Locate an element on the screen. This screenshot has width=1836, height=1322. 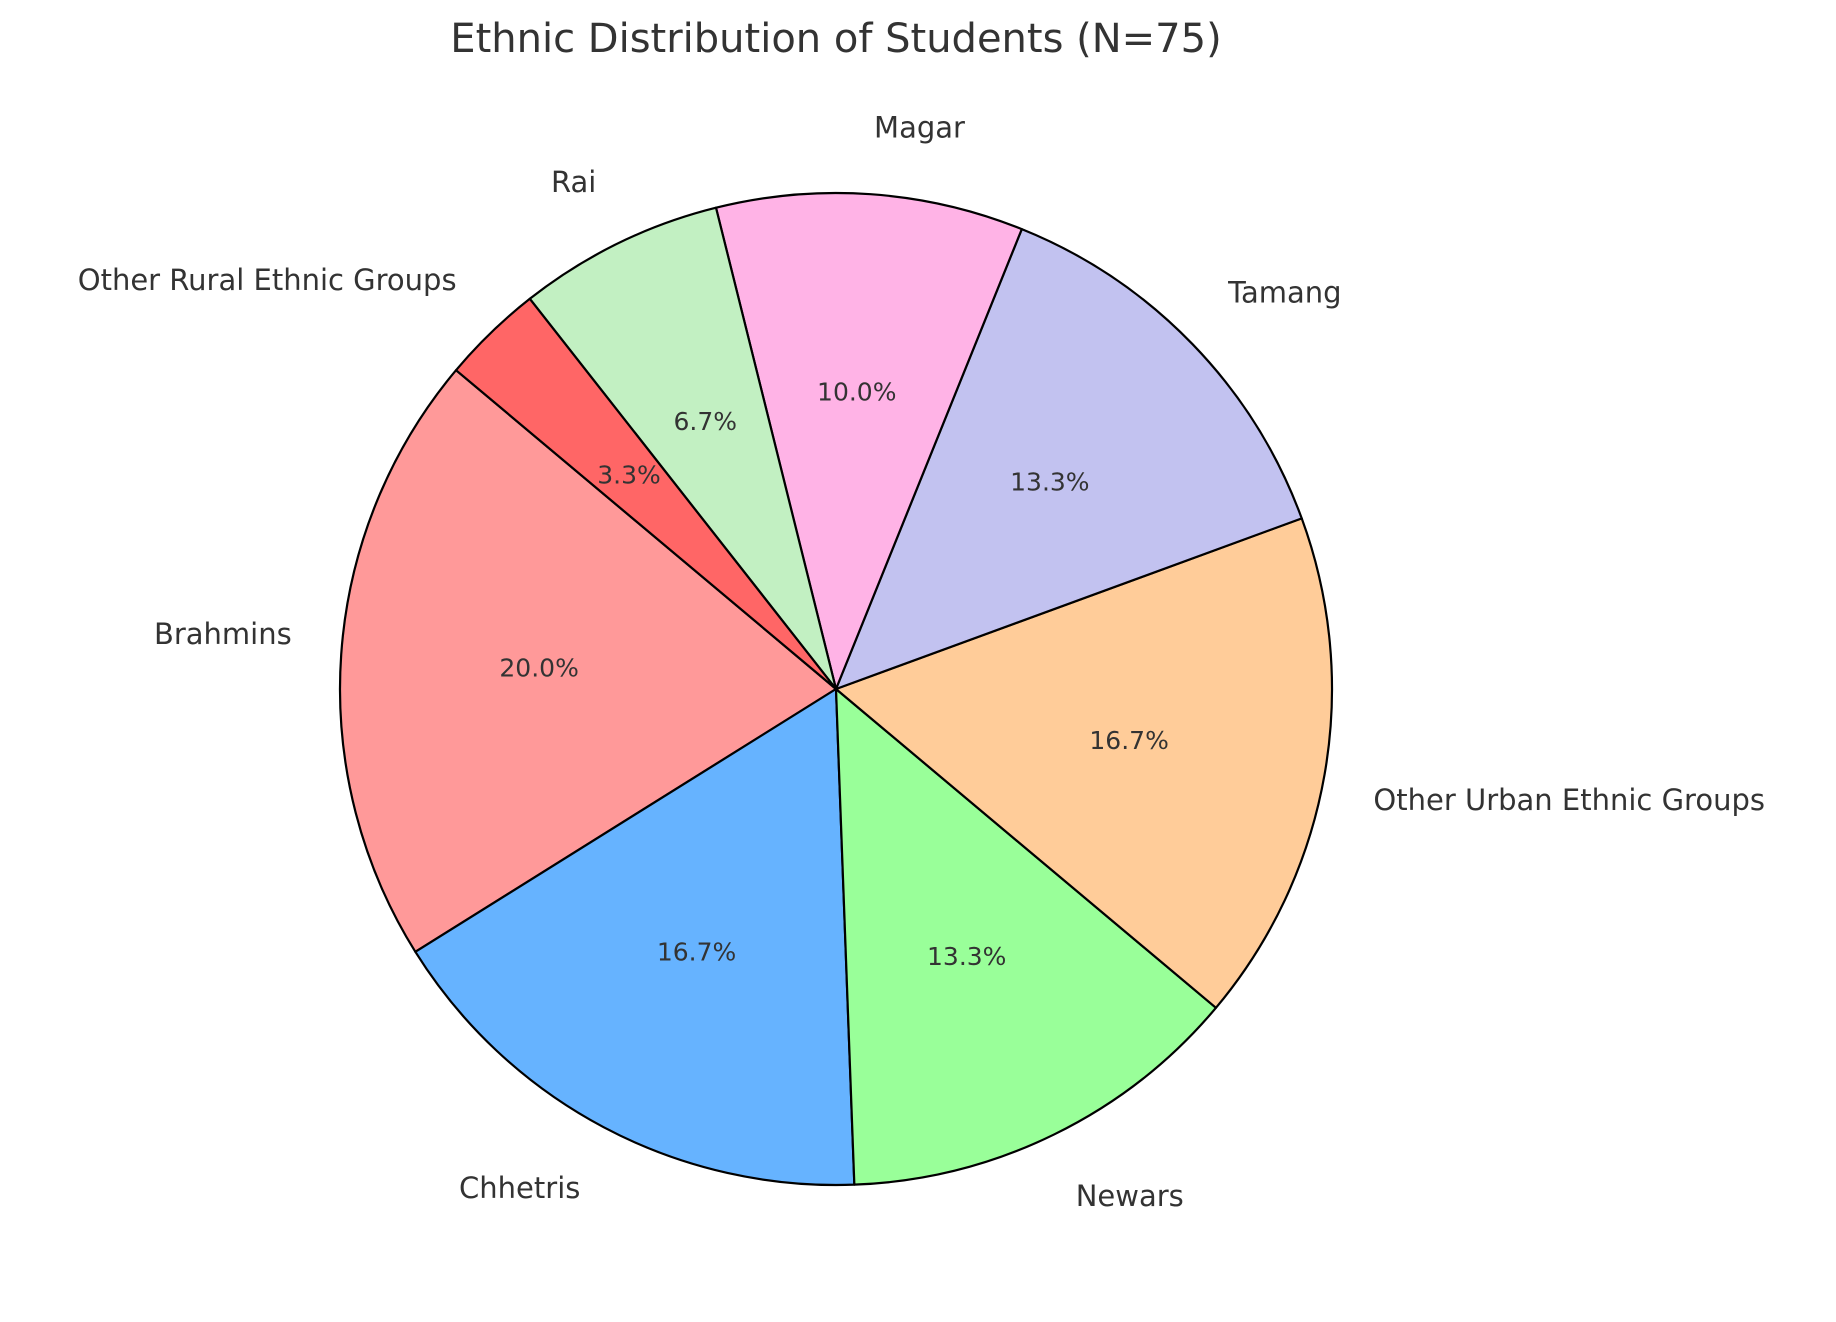
pct-label-other-urban-ethnic-groups: 16.7% is located at coordinates (1128, 740).